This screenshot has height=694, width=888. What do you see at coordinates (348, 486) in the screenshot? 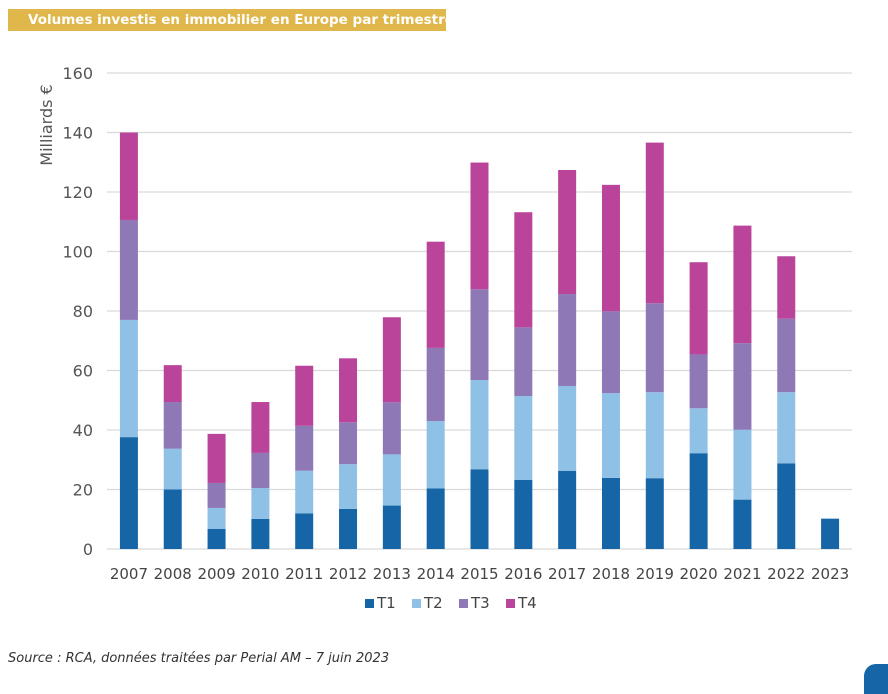
I see `bar-t2-2012` at bounding box center [348, 486].